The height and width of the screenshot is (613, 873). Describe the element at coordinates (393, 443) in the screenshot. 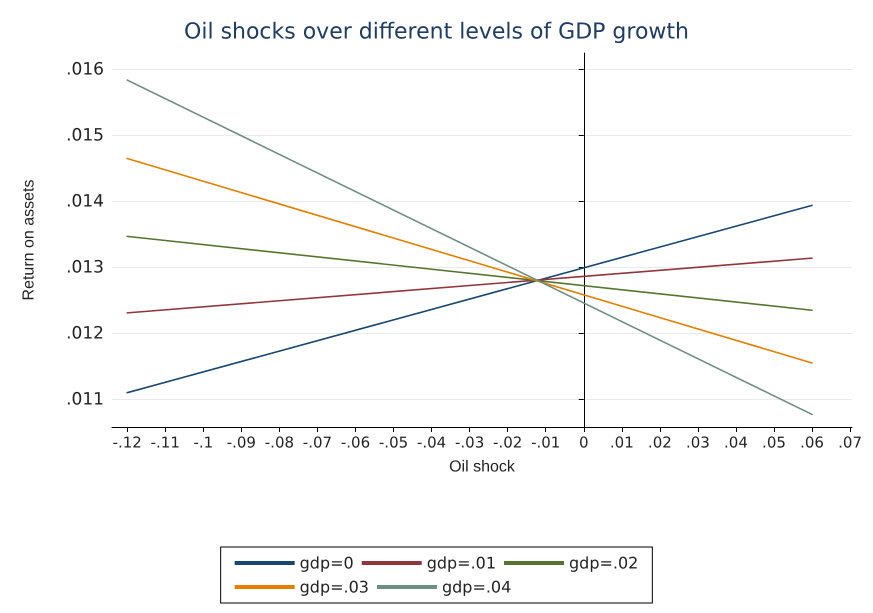

I see `x-tick-label: -.05` at that location.